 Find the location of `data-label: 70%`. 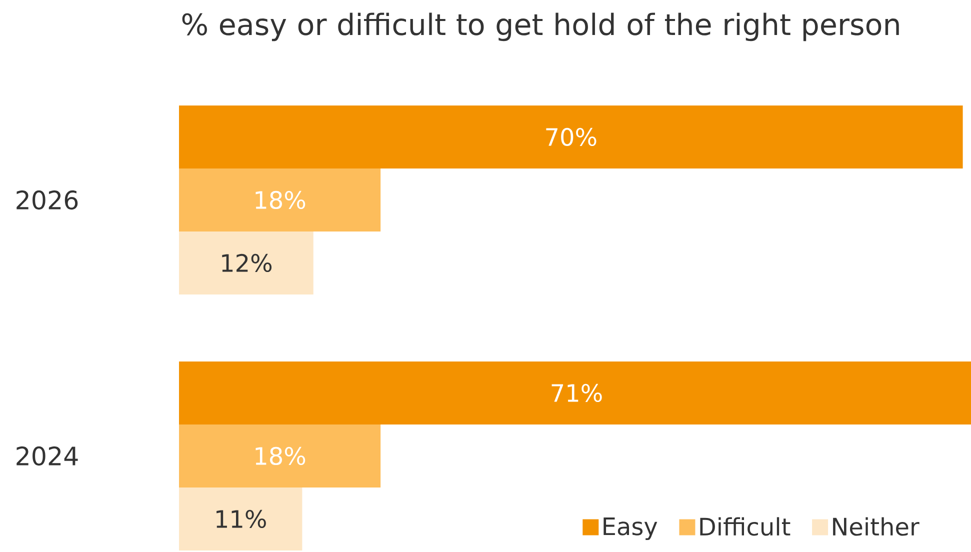

data-label: 70% is located at coordinates (571, 137).